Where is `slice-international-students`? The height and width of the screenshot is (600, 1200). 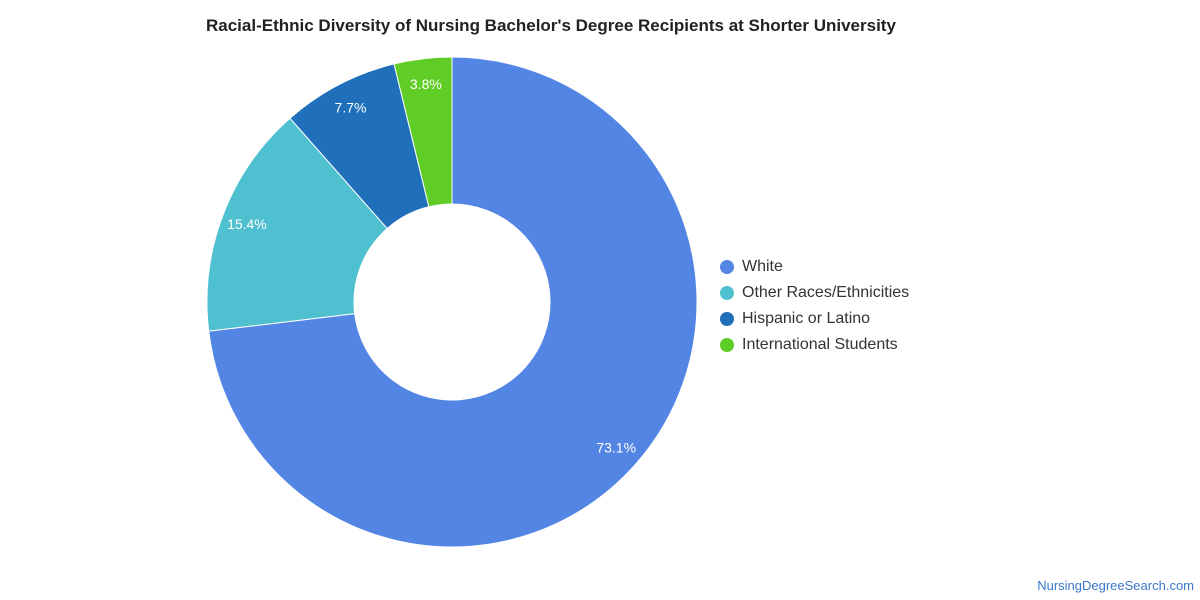
slice-international-students is located at coordinates (423, 132).